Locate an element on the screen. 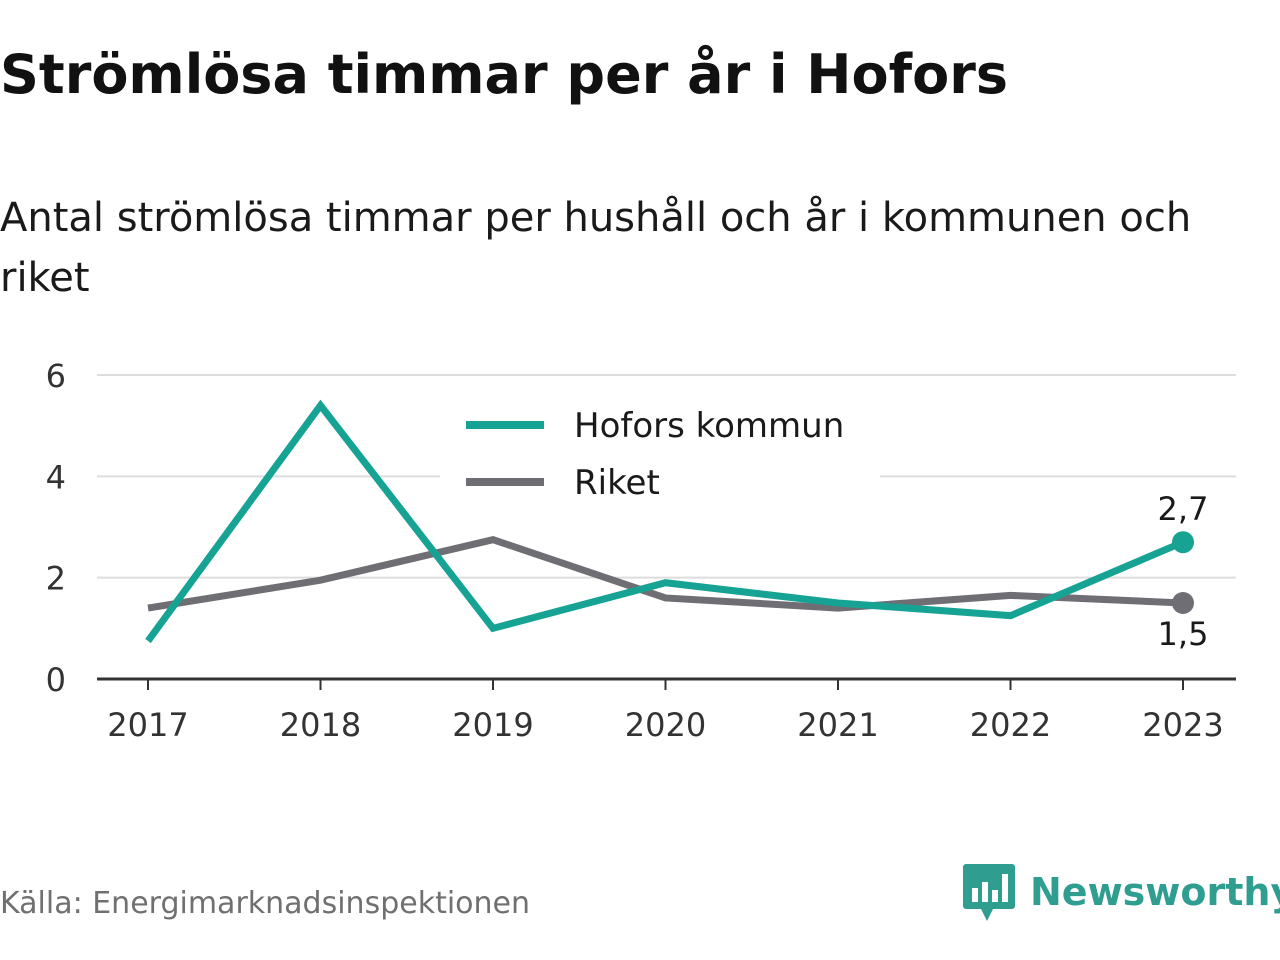  data-labels: 2,7 1,5 is located at coordinates (1183, 571).